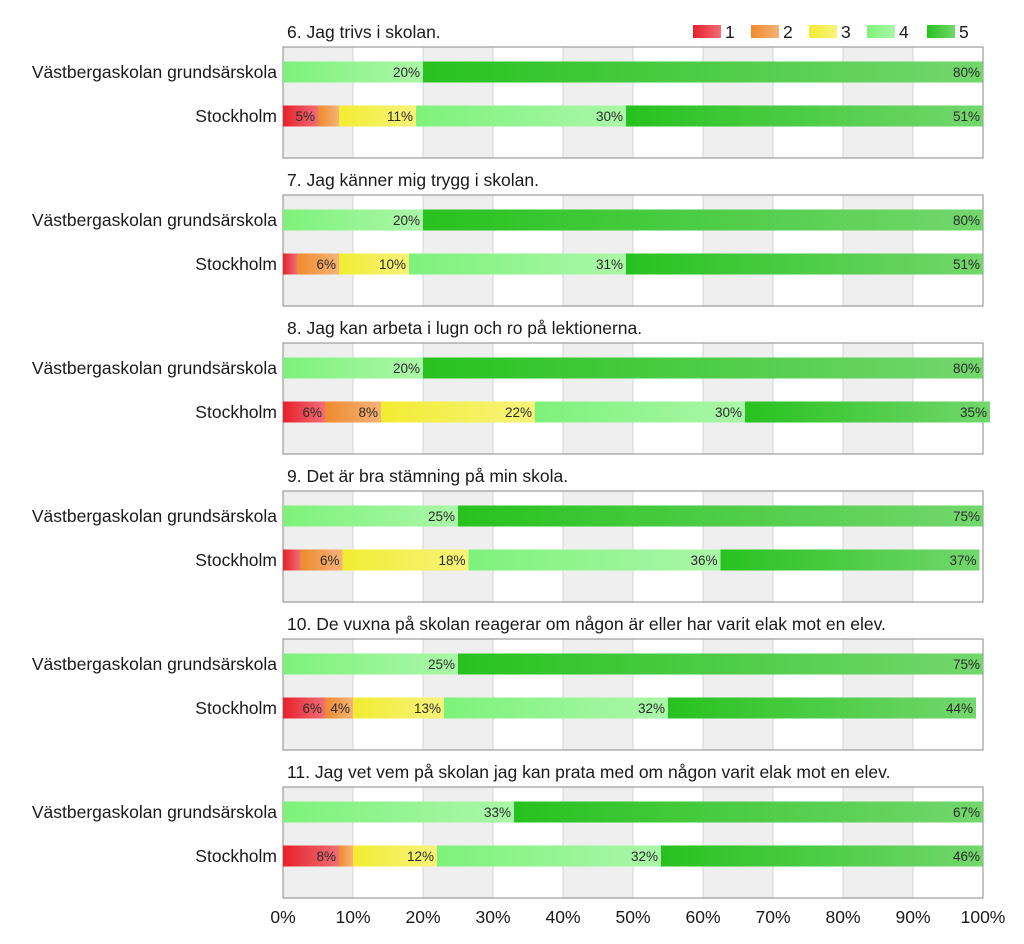 This screenshot has height=944, width=1024. Describe the element at coordinates (964, 32) in the screenshot. I see `legend-label: 5` at that location.